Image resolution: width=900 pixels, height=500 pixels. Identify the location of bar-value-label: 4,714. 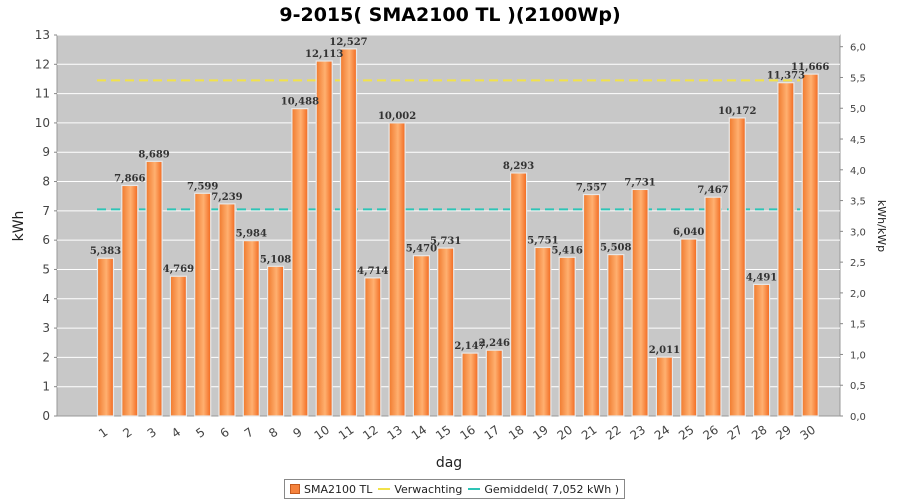
(372, 271).